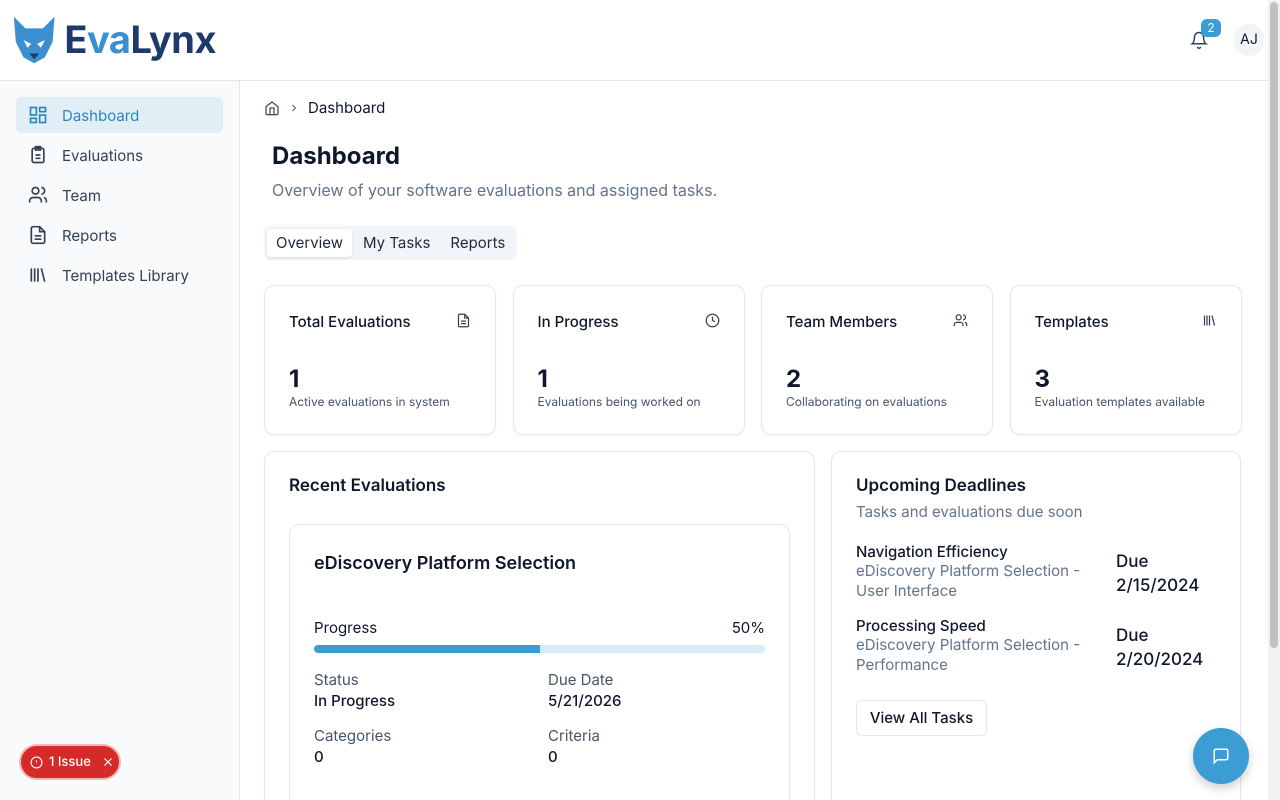 The height and width of the screenshot is (800, 1280). What do you see at coordinates (81, 195) in the screenshot?
I see `nav-label: Team` at bounding box center [81, 195].